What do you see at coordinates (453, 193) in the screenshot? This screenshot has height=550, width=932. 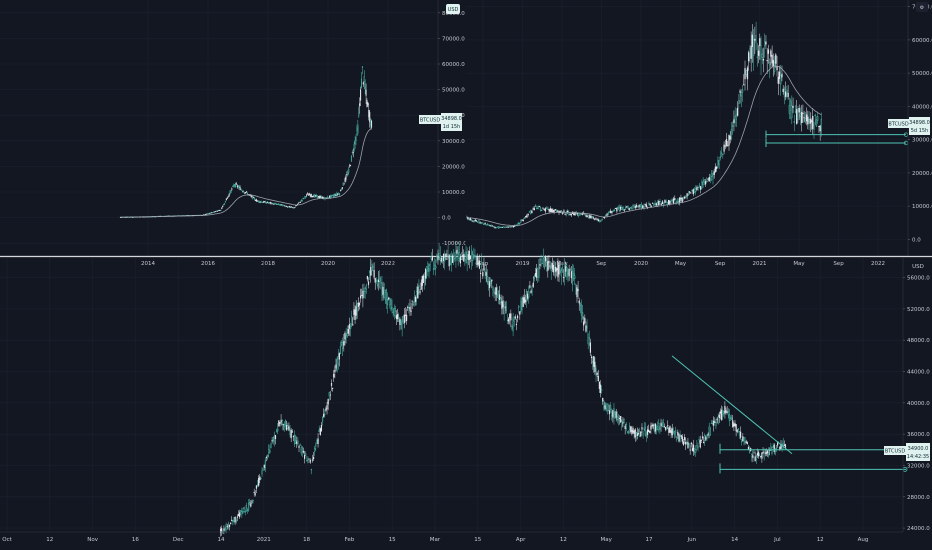 I see `tl-y-tick-label: 10000.0` at bounding box center [453, 193].